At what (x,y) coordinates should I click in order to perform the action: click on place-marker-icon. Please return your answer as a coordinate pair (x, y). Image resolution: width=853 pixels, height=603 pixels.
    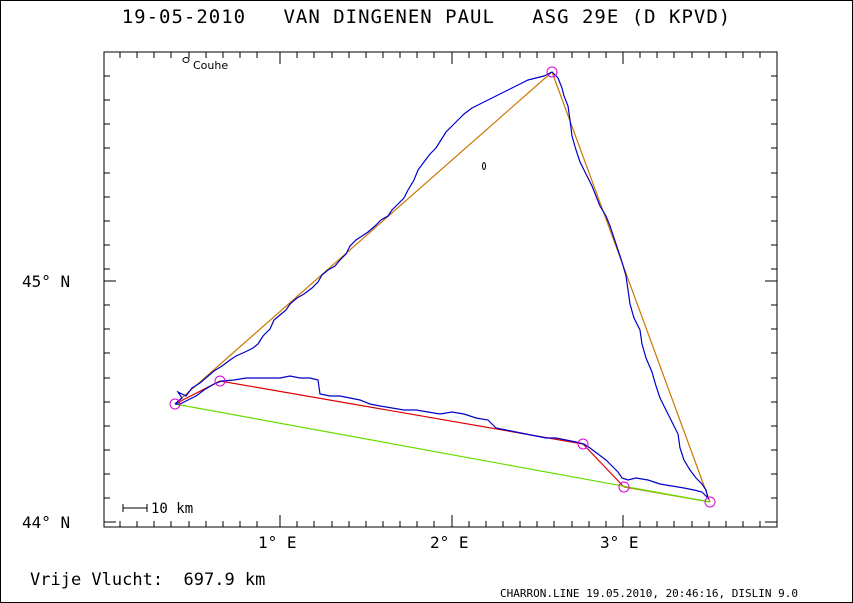
    Looking at the image, I should click on (186, 60).